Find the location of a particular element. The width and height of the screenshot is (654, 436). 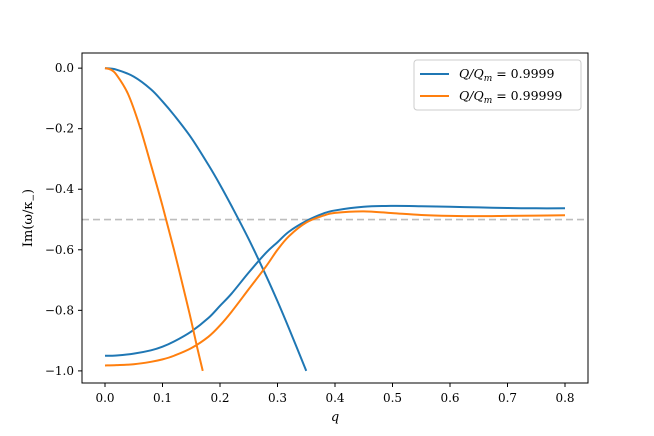

x-tick-label: 0.3 is located at coordinates (277, 398).